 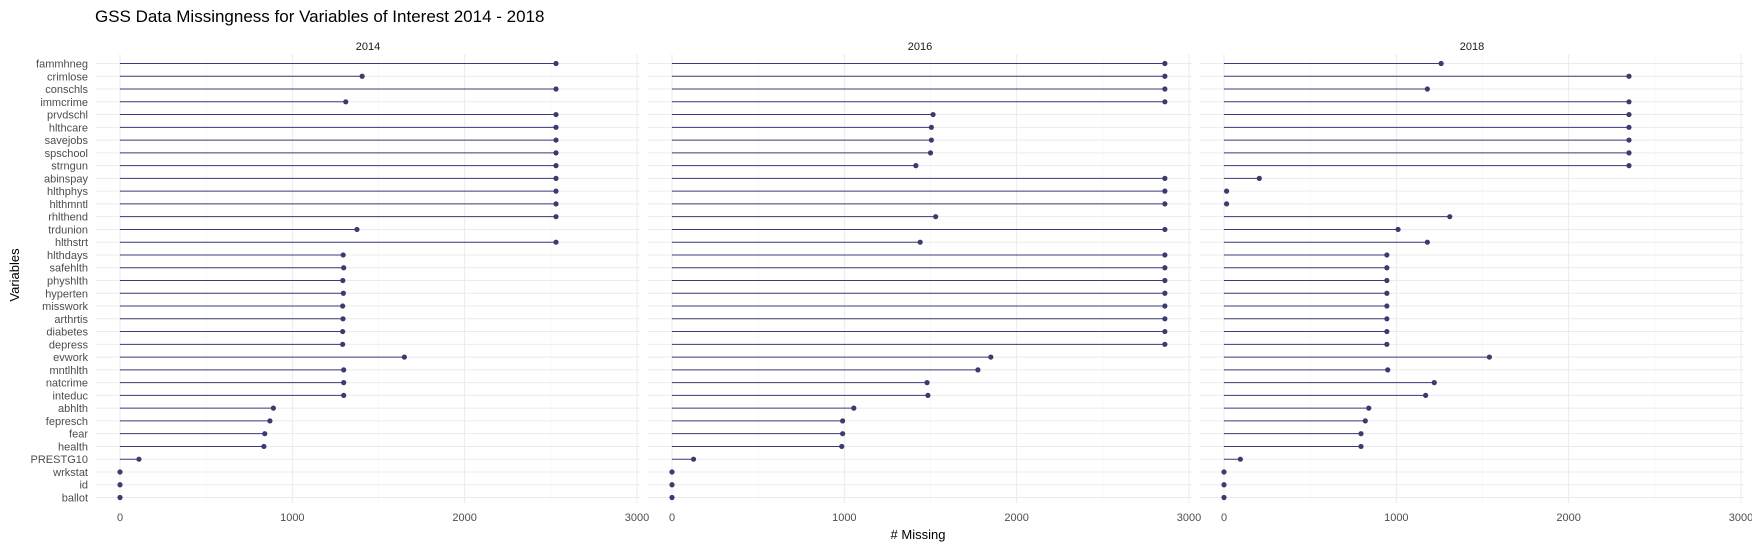 I want to click on y-tick-label: hlthphys, so click(x=67, y=192).